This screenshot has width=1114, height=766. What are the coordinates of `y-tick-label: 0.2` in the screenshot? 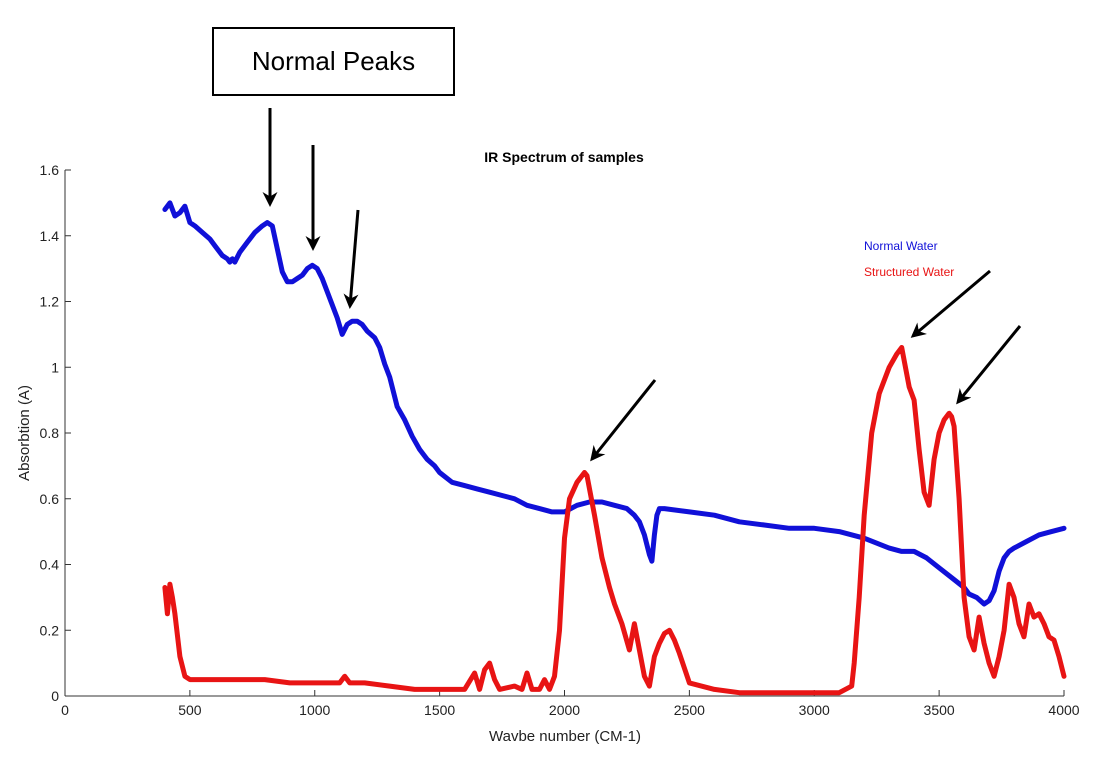 It's located at (50, 630).